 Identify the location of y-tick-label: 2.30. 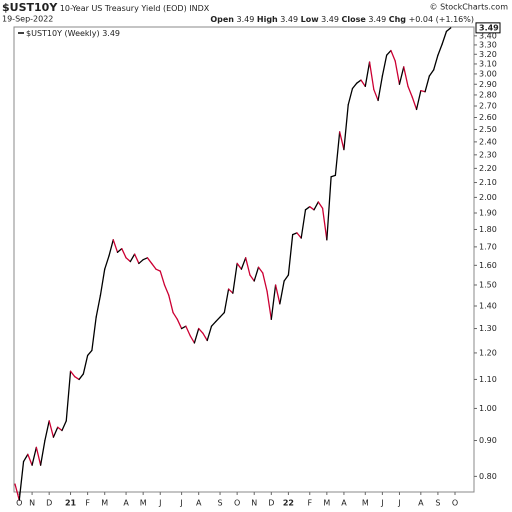
(488, 154).